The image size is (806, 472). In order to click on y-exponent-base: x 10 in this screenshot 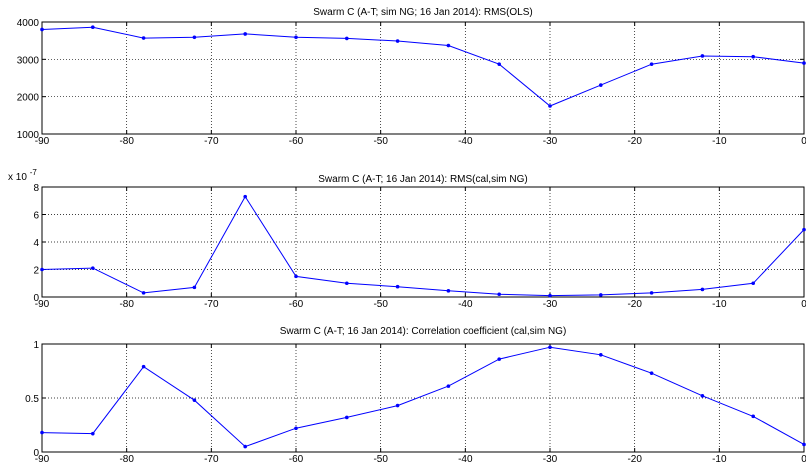, I will do `click(17, 177)`.